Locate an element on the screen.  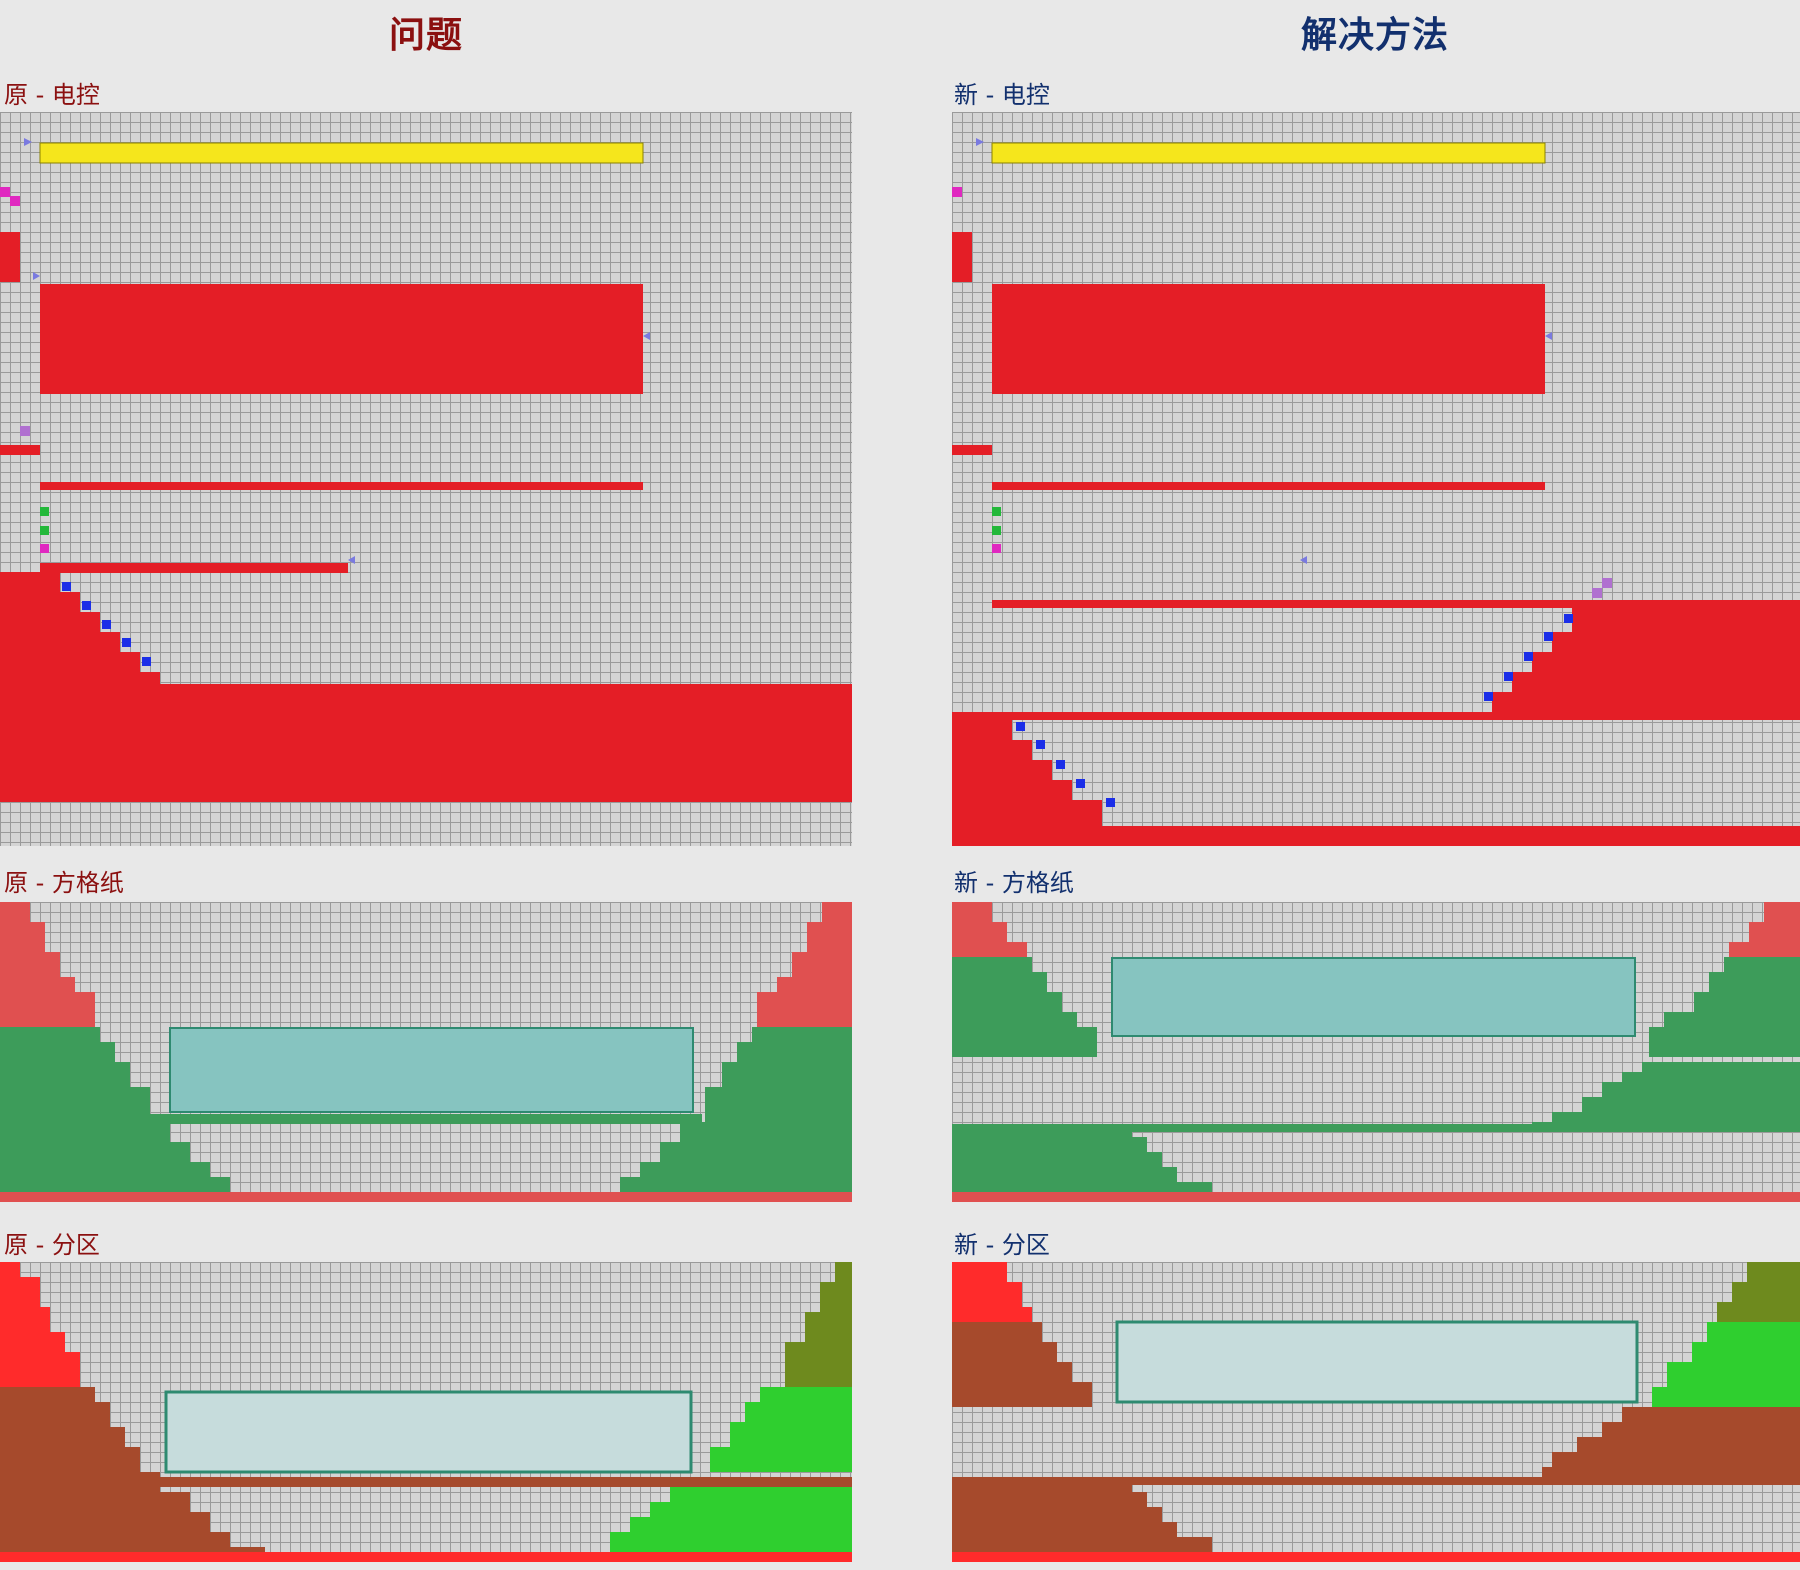
new-ec-label: 新 - 电控 is located at coordinates (1002, 95).